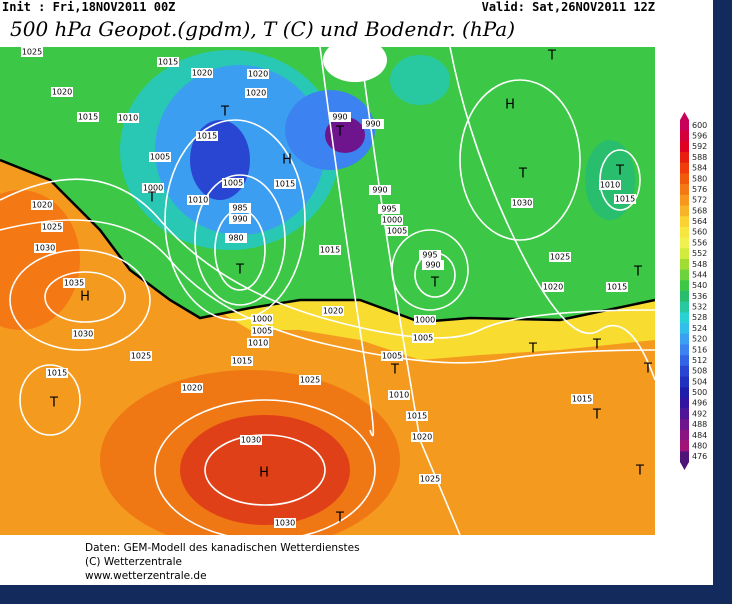  Describe the element at coordinates (699, 349) in the screenshot. I see `legend-label: 516` at that location.